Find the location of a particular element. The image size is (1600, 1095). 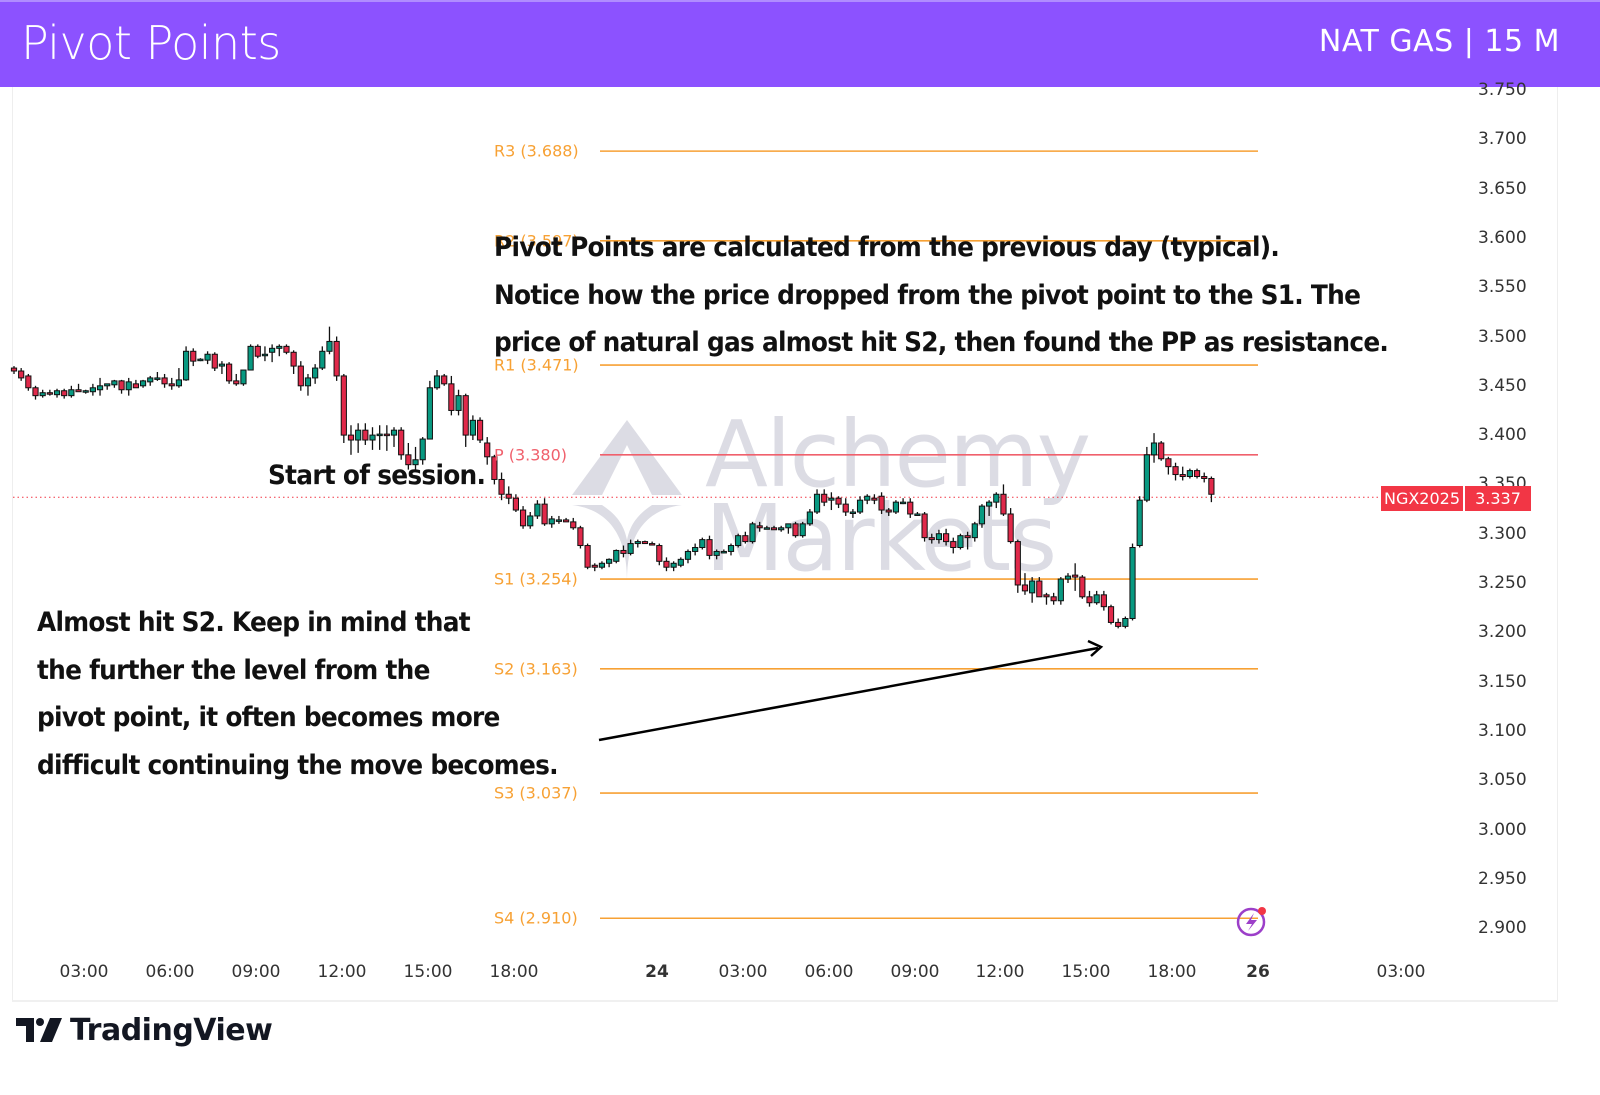

time-tick: 12:00 is located at coordinates (1000, 972).